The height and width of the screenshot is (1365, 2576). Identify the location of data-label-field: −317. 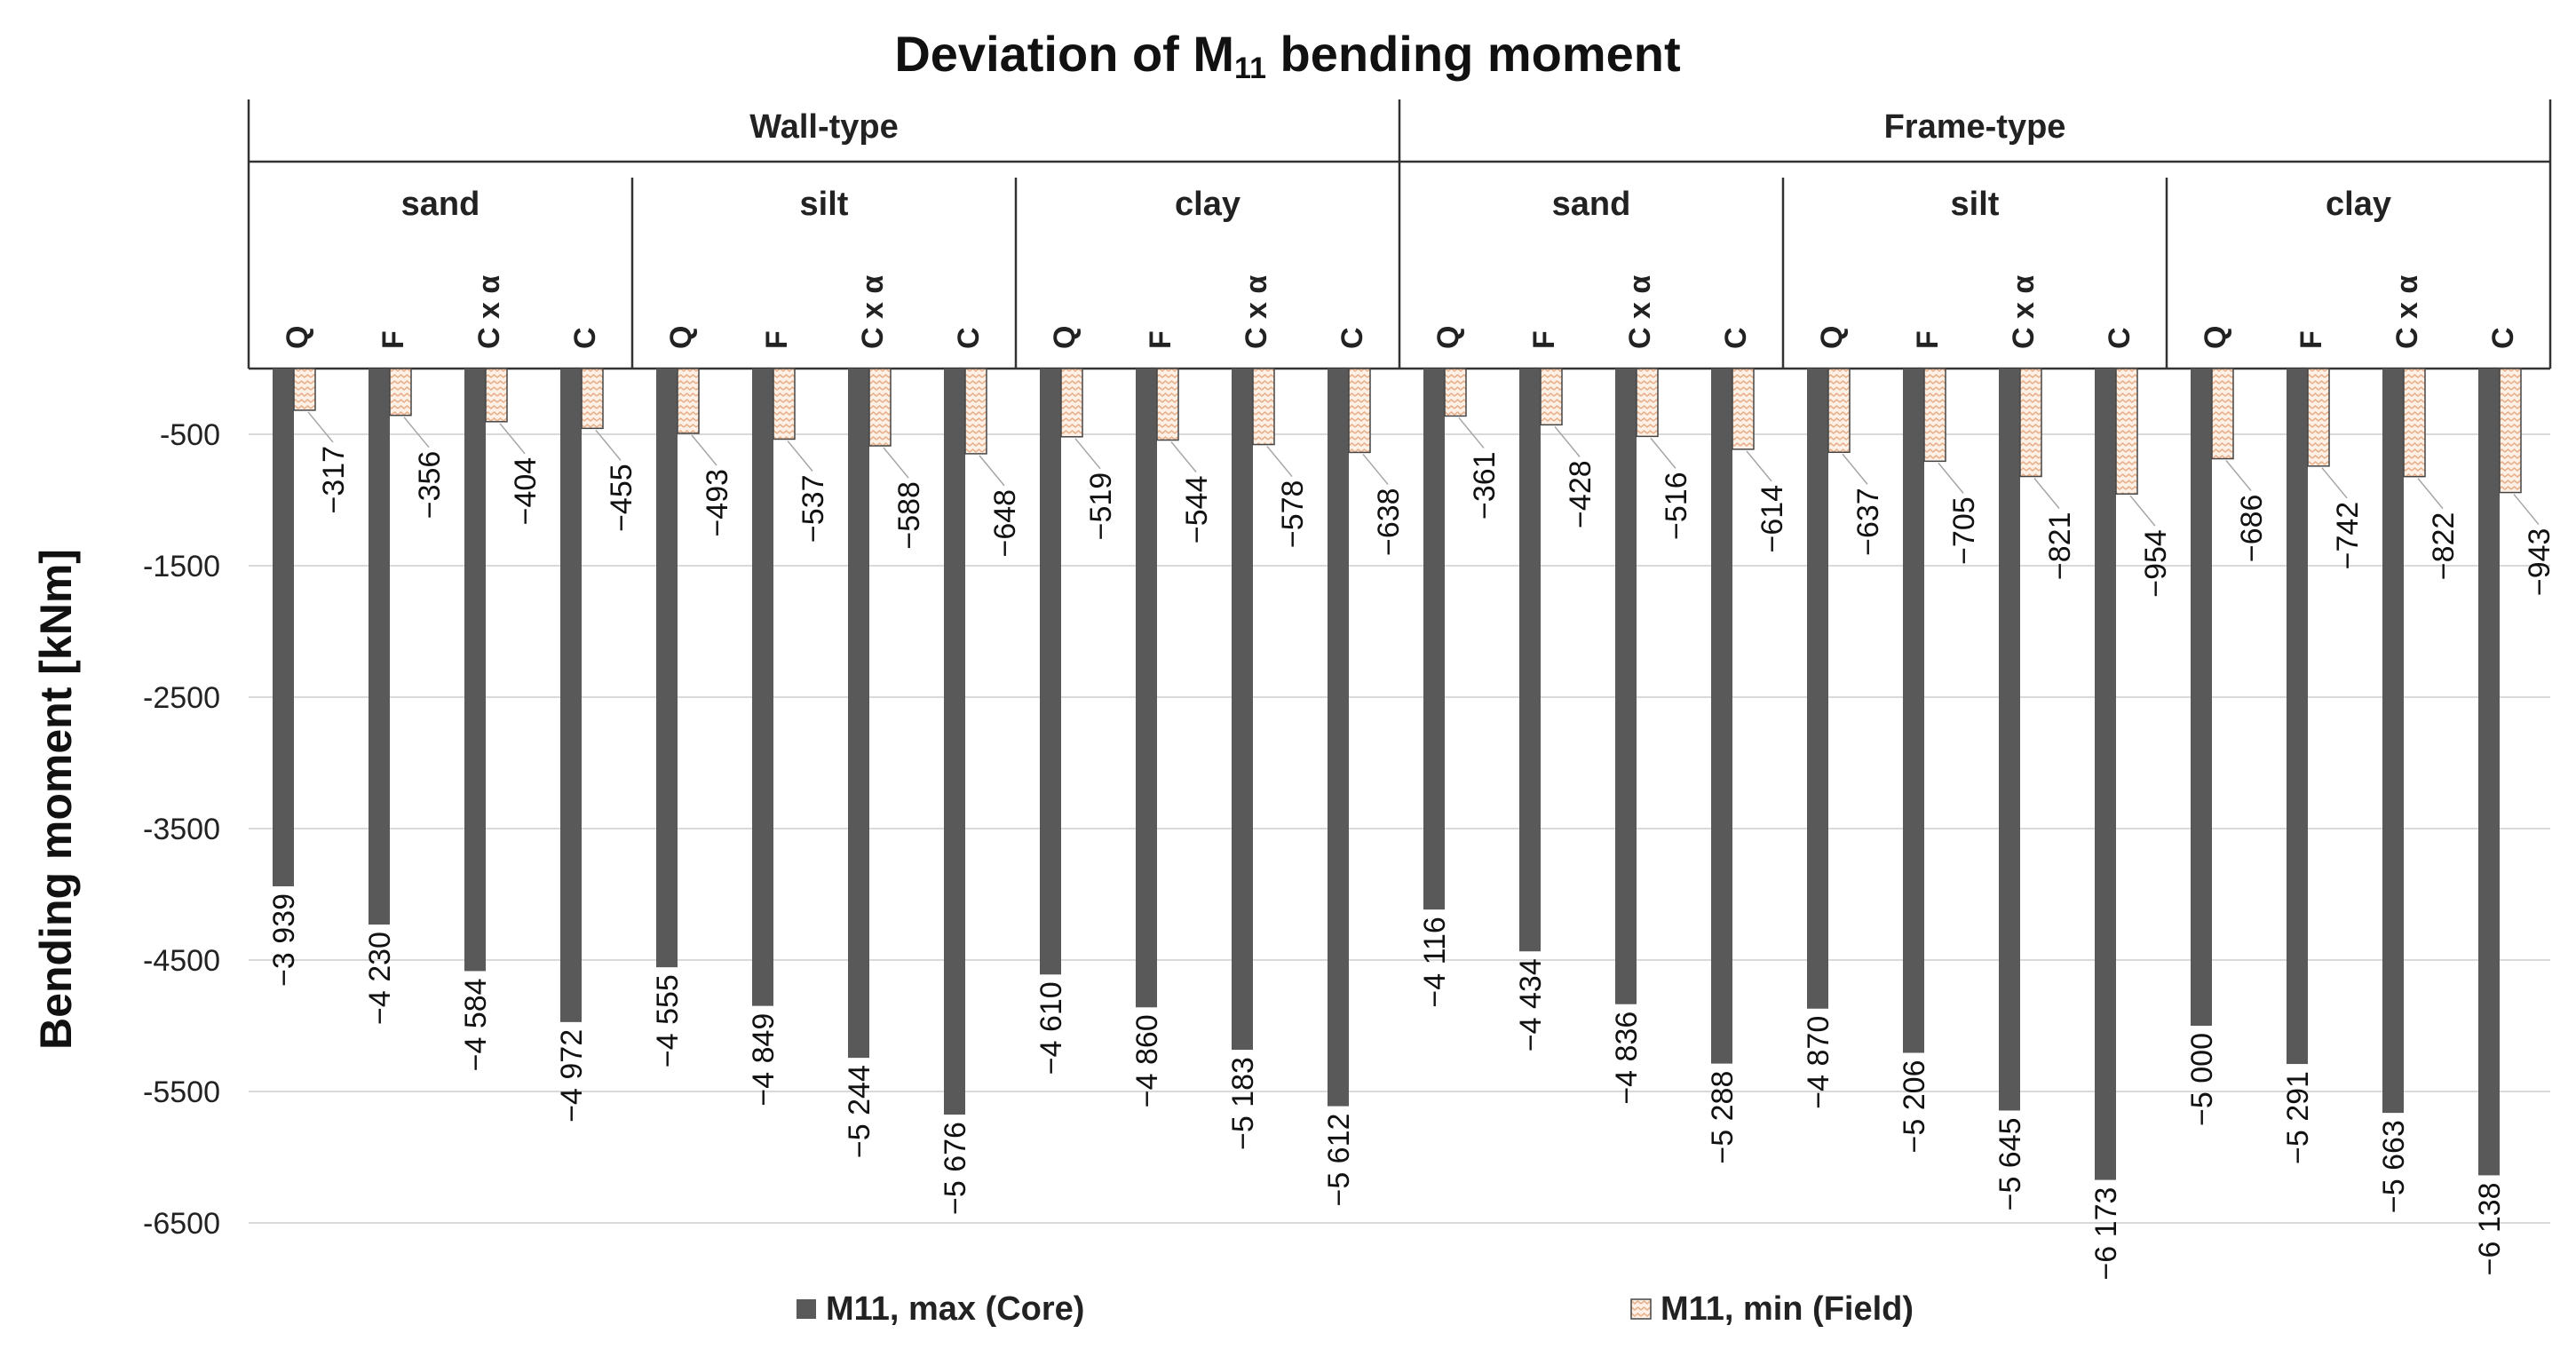
(334, 480).